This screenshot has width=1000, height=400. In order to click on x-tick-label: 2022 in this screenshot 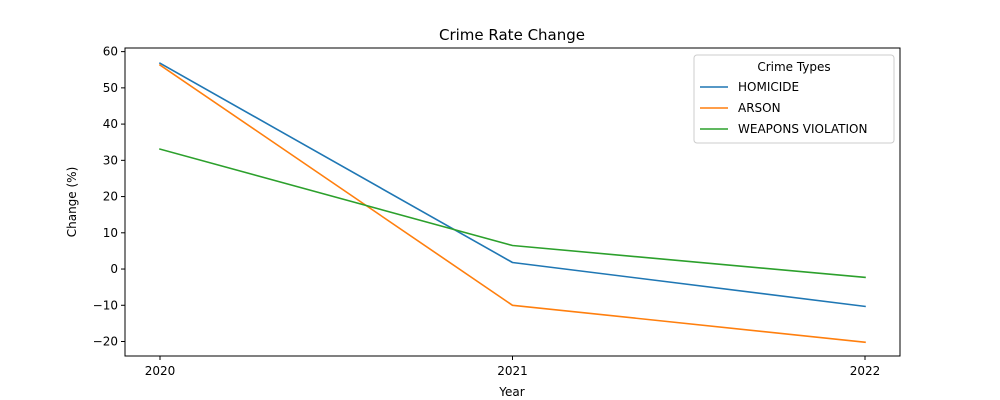, I will do `click(865, 371)`.